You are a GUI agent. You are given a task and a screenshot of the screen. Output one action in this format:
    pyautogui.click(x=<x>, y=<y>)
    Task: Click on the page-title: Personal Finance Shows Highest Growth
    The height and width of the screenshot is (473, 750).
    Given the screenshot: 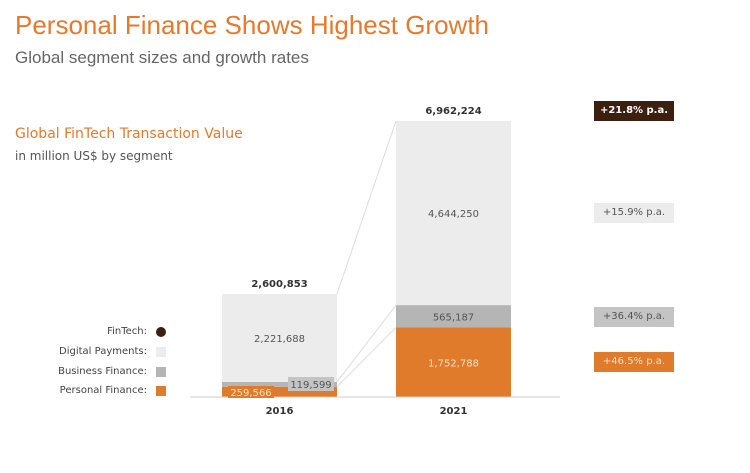 What is the action you would take?
    pyautogui.click(x=252, y=25)
    